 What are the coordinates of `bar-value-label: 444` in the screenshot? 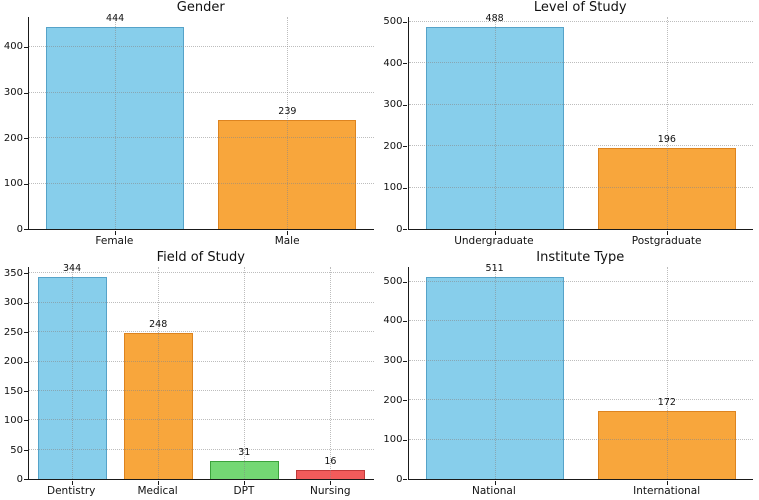 It's located at (115, 19).